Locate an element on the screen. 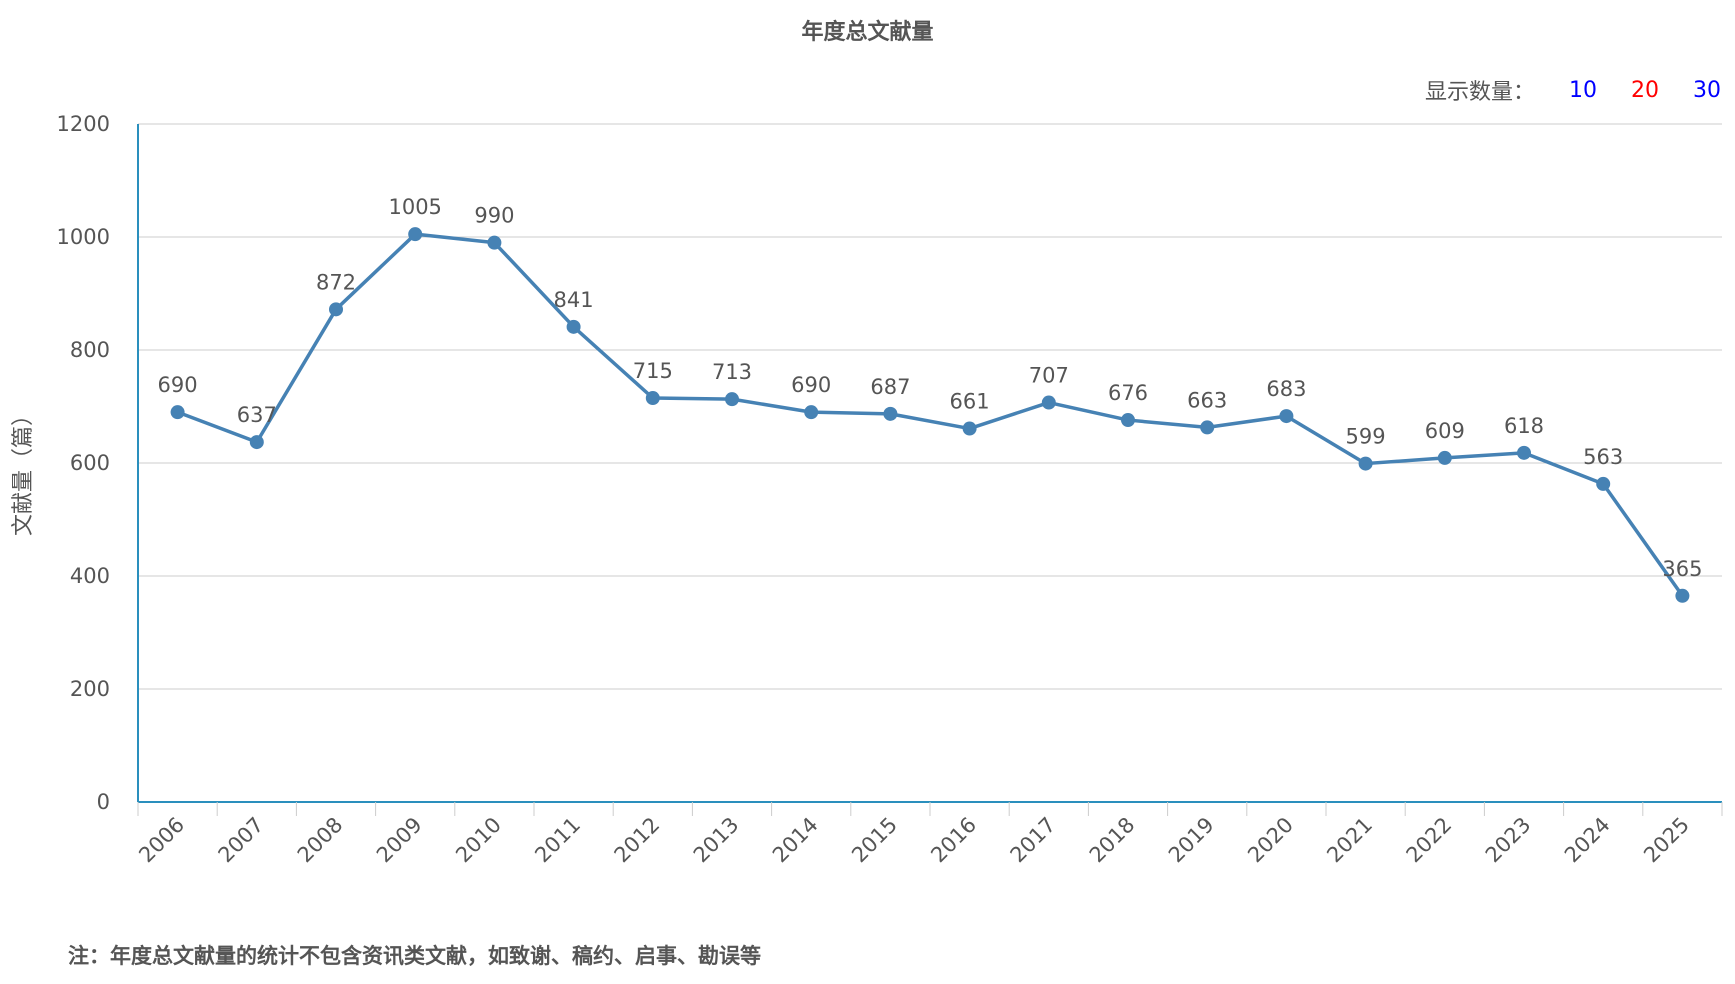 The width and height of the screenshot is (1735, 984). x-tick-label: 2017 is located at coordinates (1033, 840).